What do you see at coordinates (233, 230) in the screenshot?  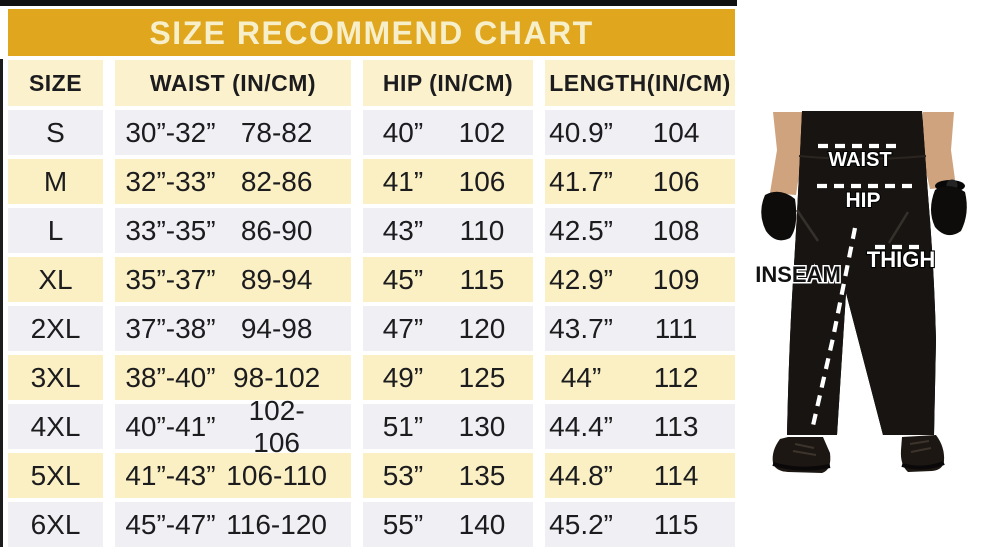 I see `waist-cell: 33”-35” 86-90` at bounding box center [233, 230].